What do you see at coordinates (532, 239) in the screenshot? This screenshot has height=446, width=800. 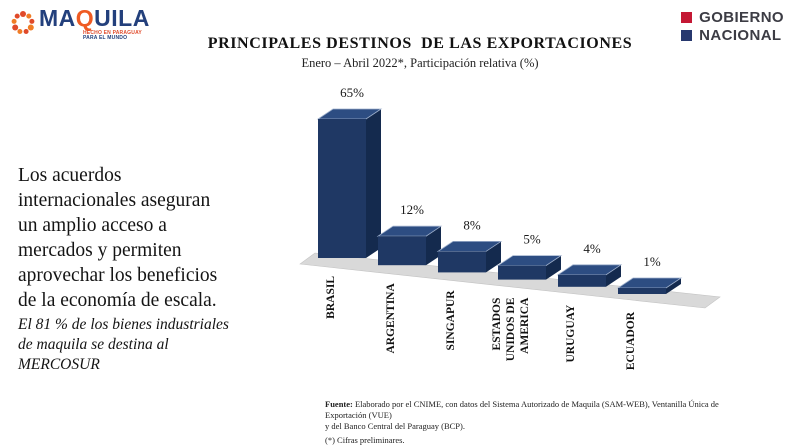 I see `bar-value-label: 5%` at bounding box center [532, 239].